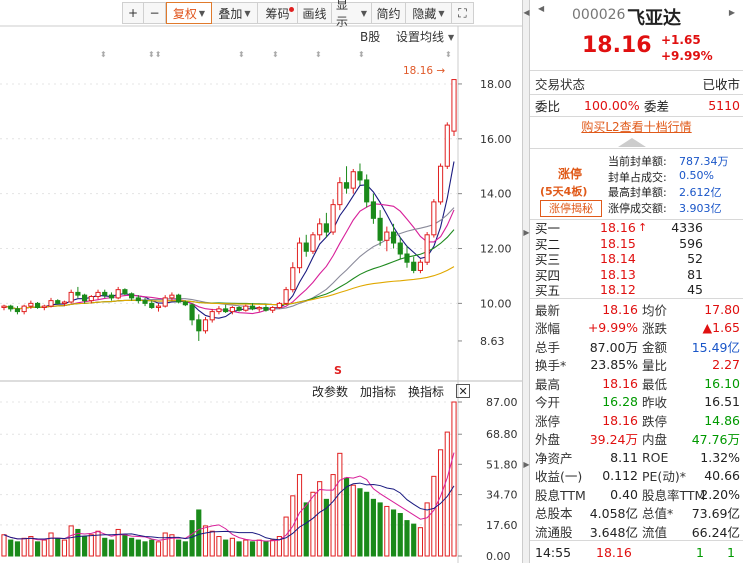 This screenshot has width=743, height=563. I want to click on collapse-bottom-icon: ▶, so click(526, 464).